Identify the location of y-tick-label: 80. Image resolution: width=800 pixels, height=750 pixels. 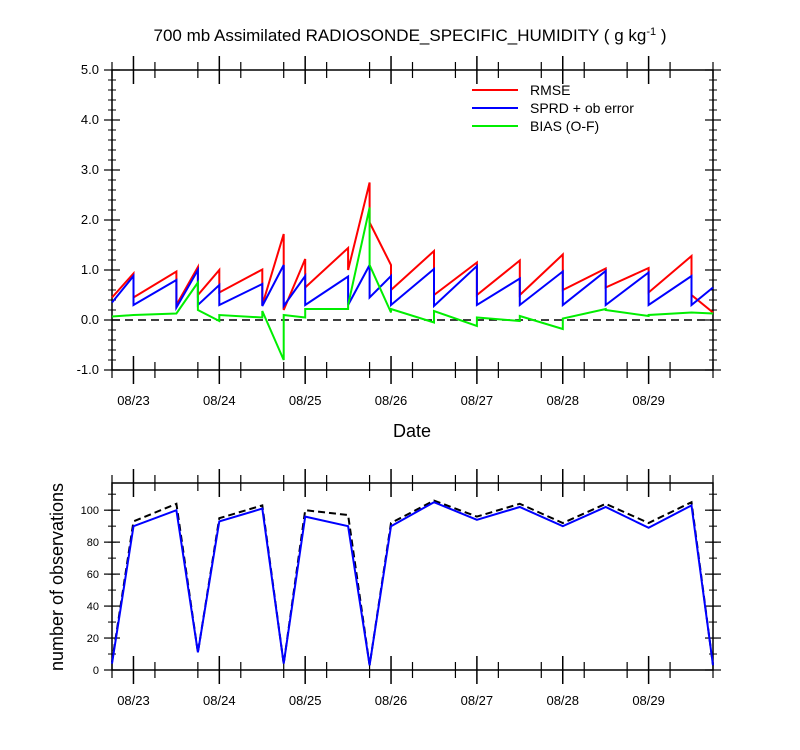
(93, 543).